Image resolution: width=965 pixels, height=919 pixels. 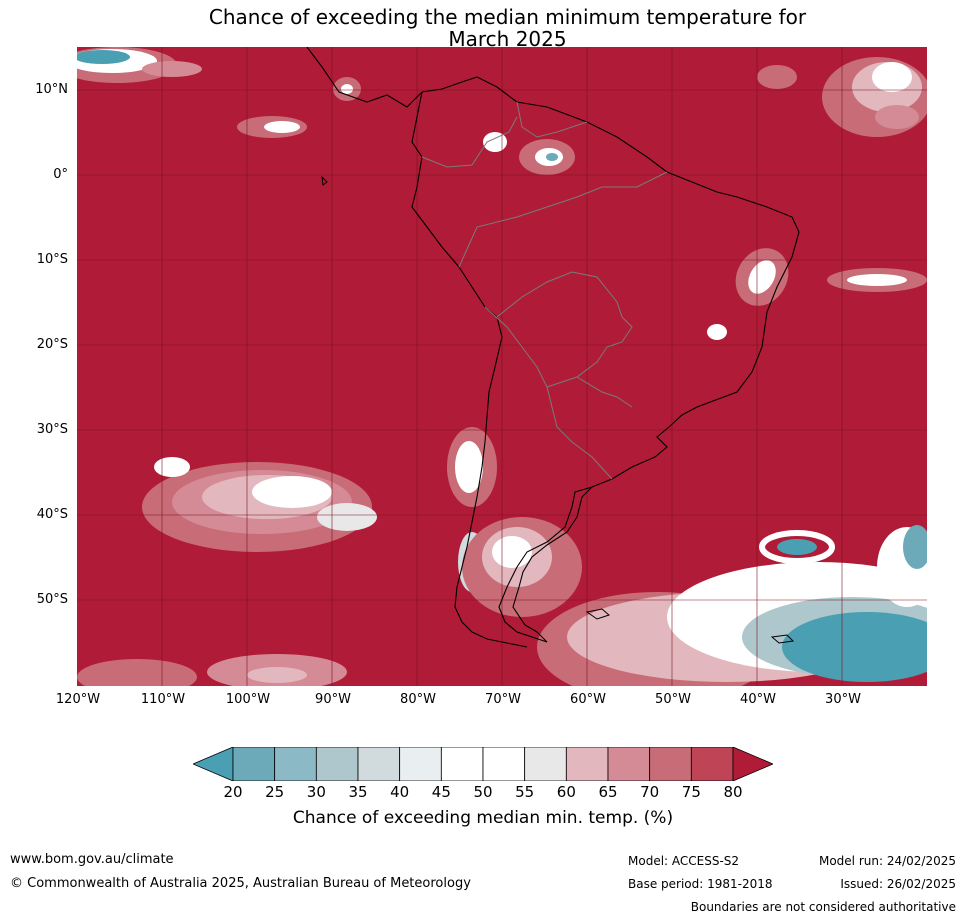 I want to click on country-borders, so click(x=544, y=290).